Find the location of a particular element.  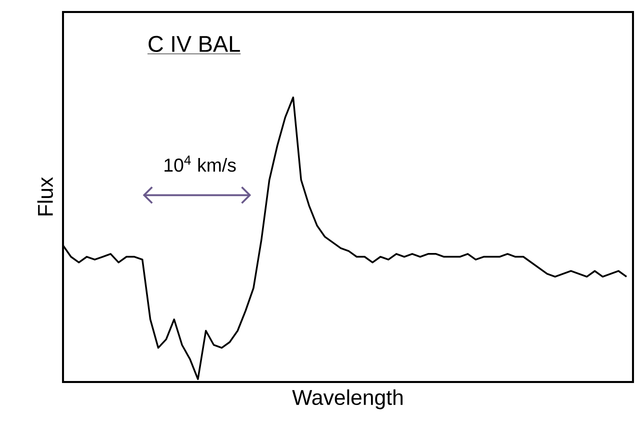

y-axis-title: Flux is located at coordinates (45, 196).